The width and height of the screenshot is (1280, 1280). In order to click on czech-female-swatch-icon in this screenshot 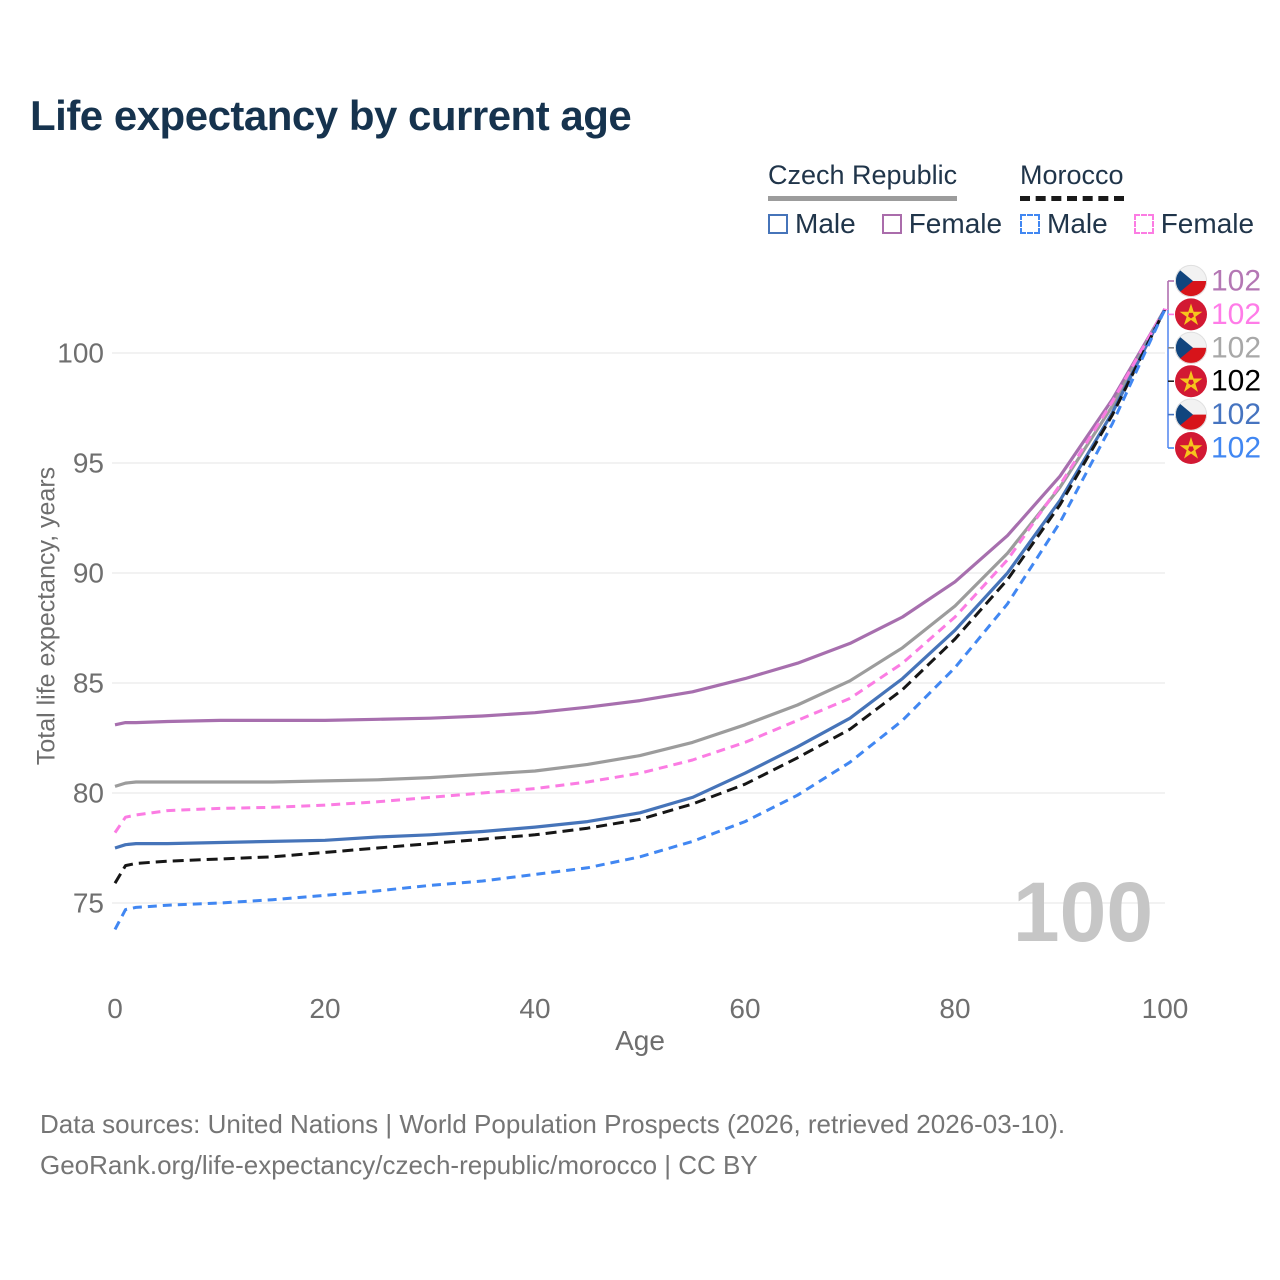, I will do `click(891, 224)`.